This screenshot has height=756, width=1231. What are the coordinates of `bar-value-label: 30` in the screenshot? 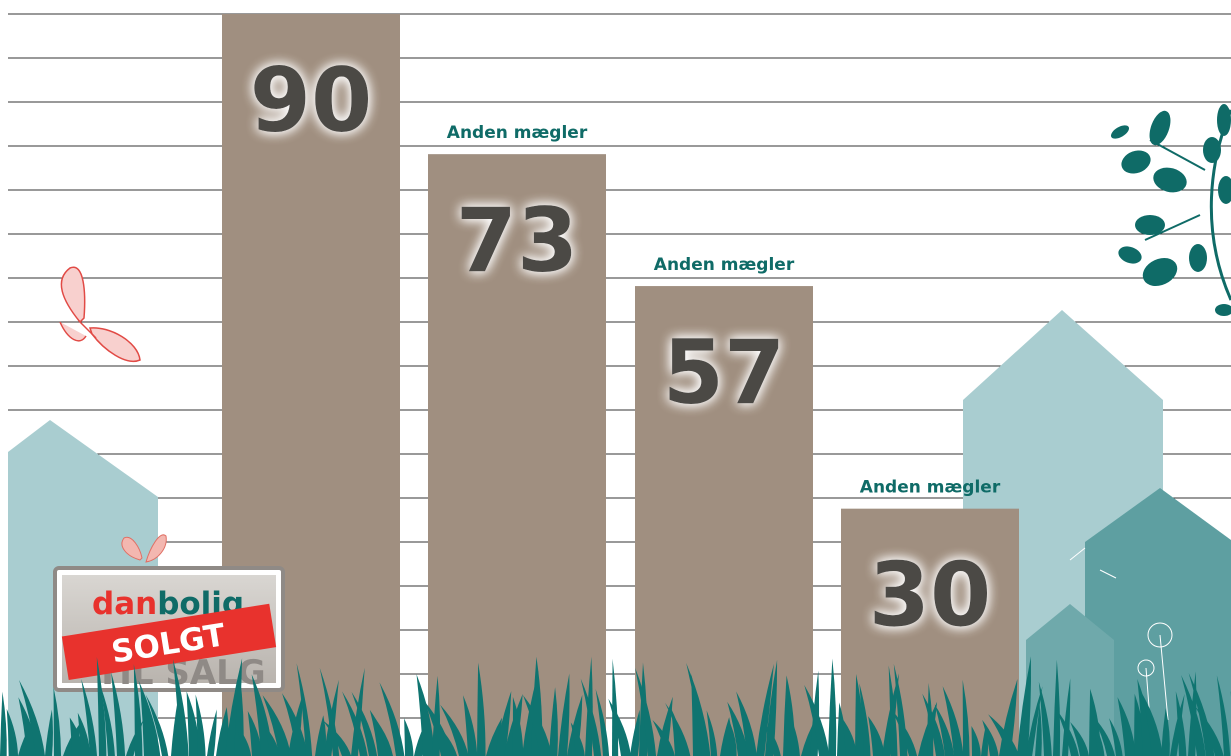 It's located at (930, 595).